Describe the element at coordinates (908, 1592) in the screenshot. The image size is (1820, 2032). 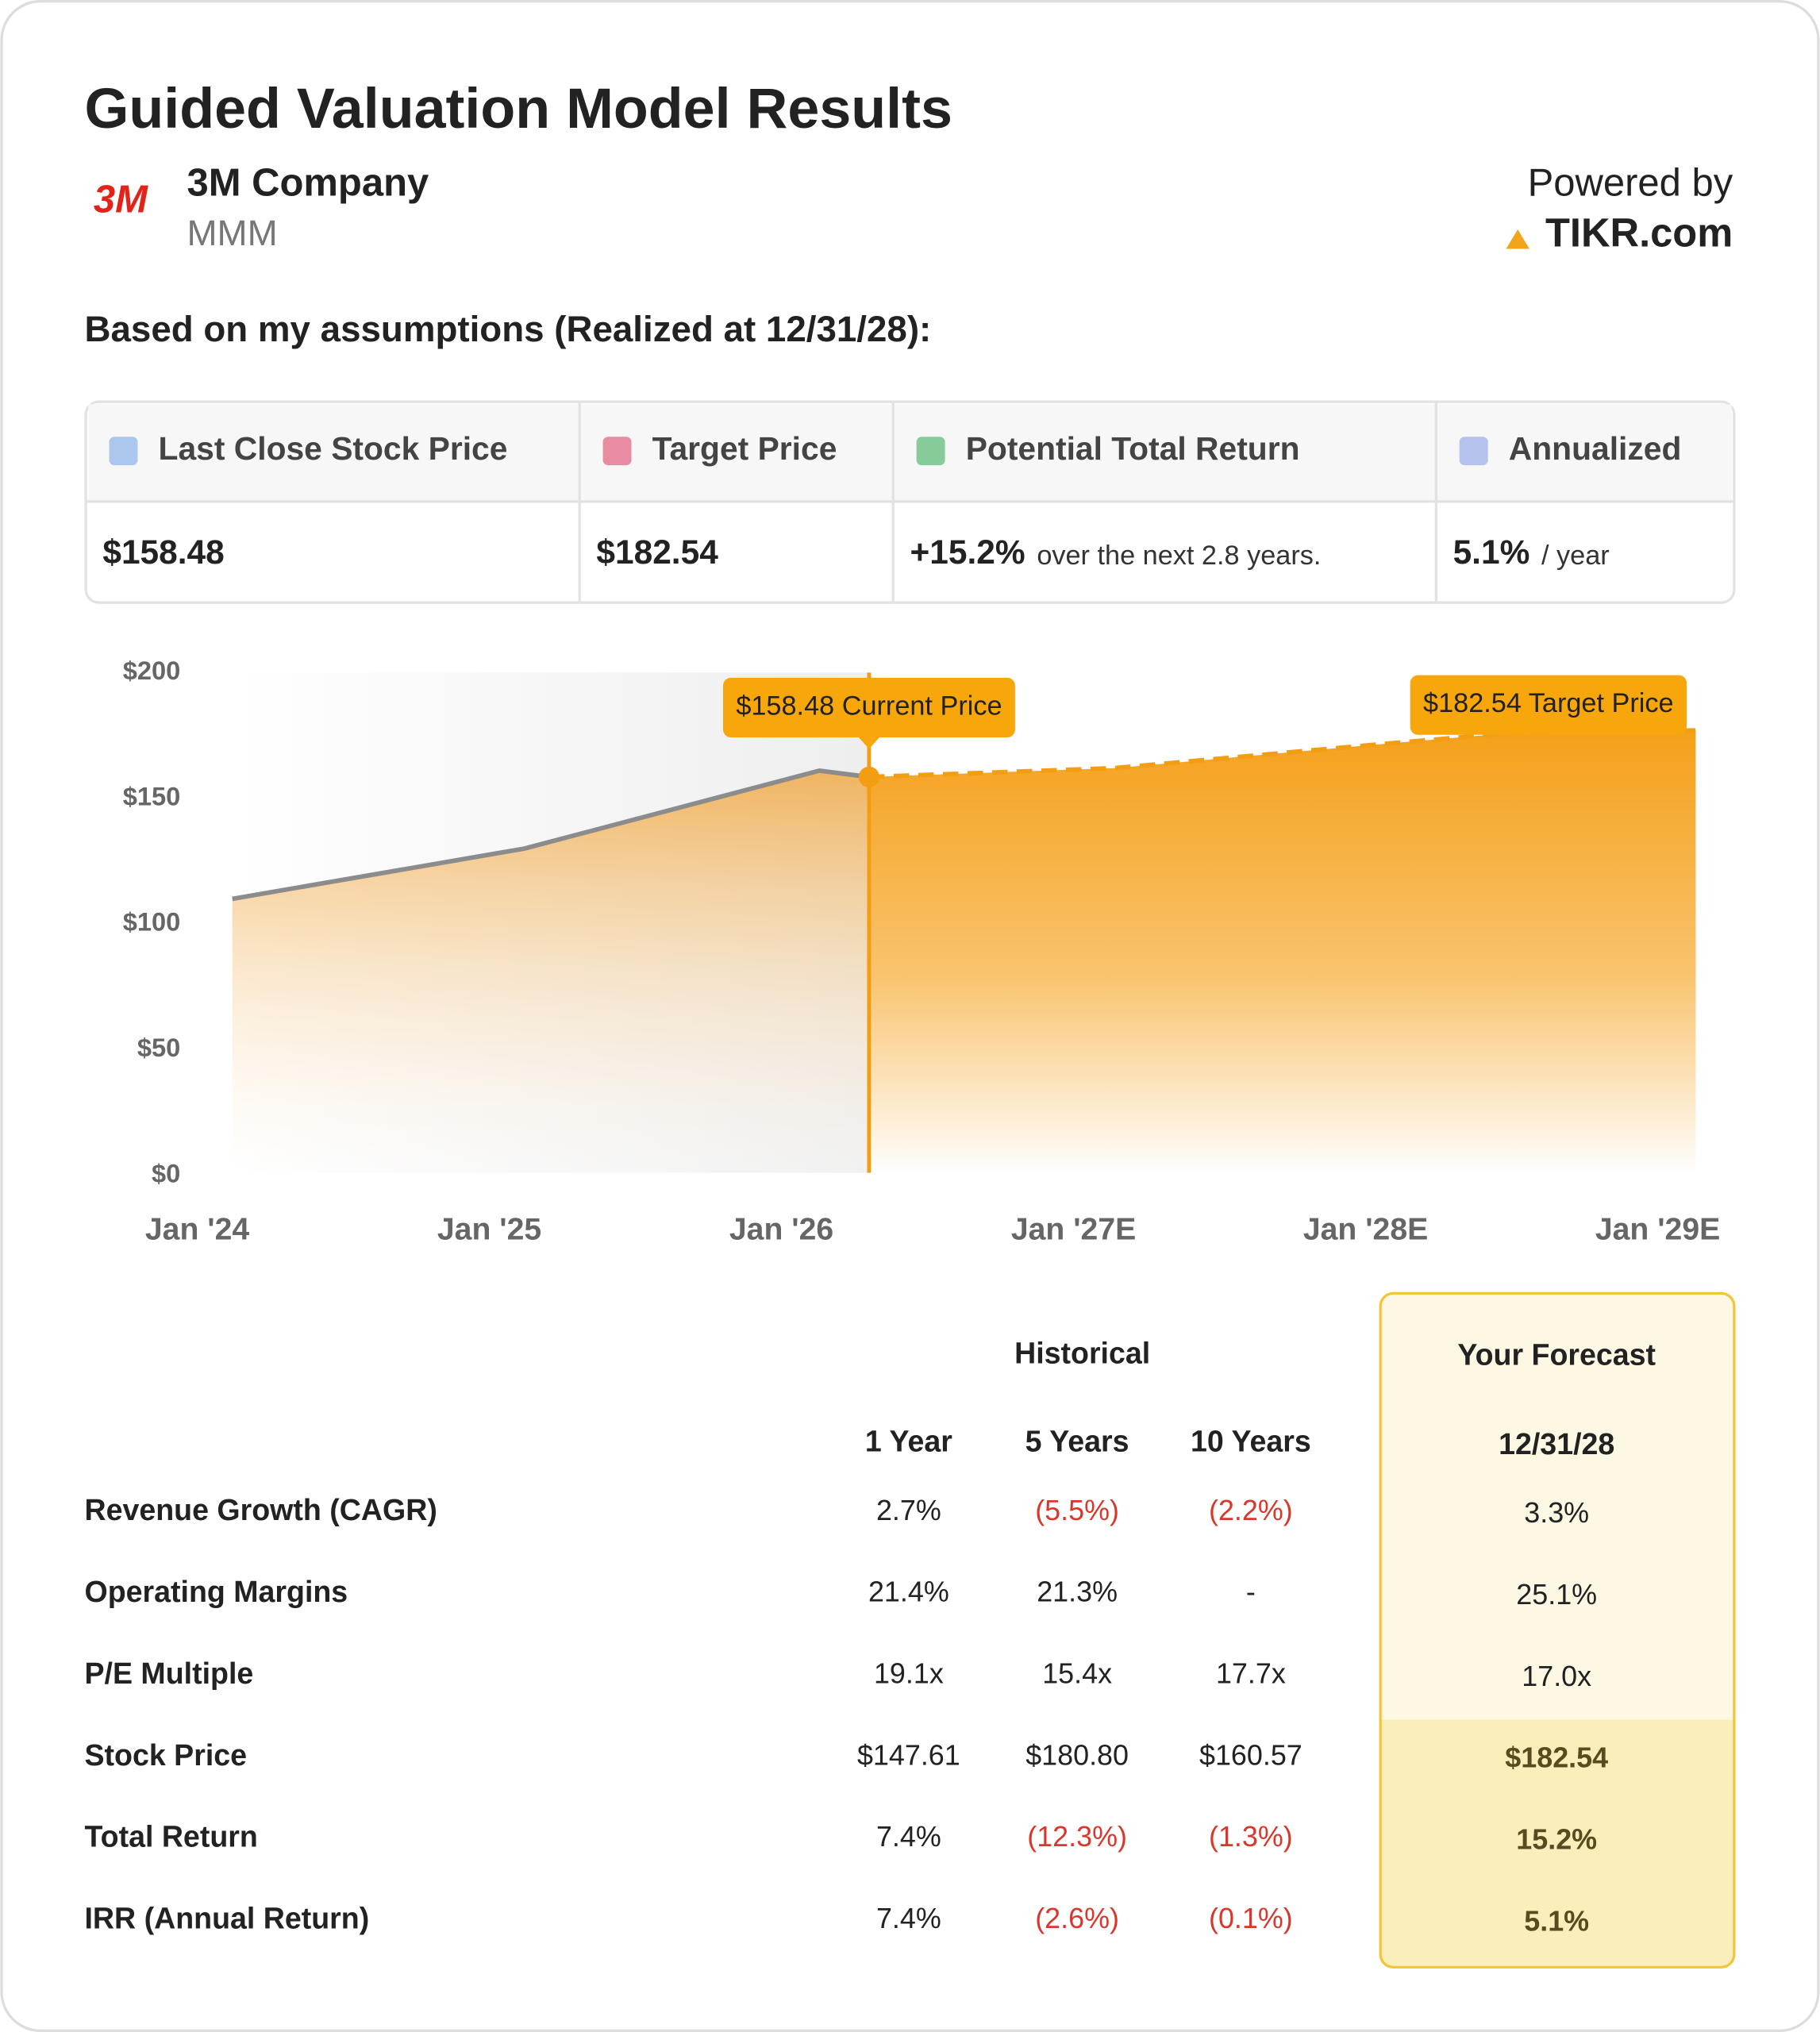
I see `cell: 21.4%` at that location.